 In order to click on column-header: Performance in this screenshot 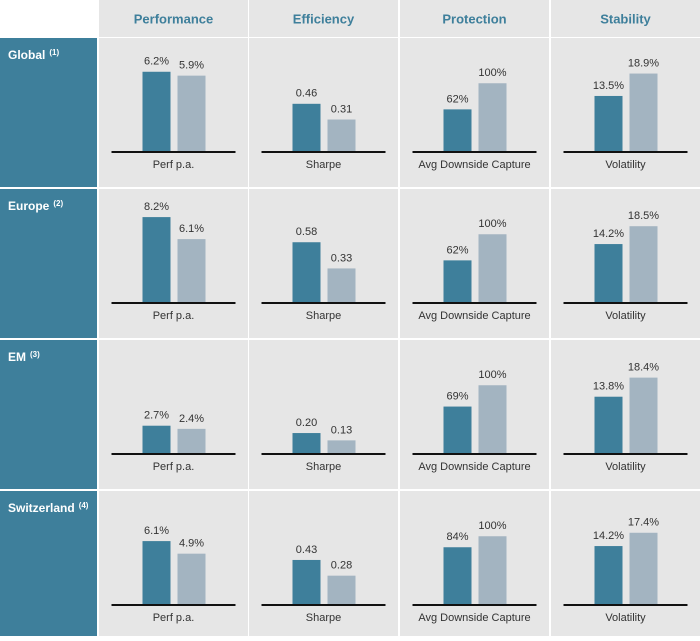, I will do `click(173, 18)`.